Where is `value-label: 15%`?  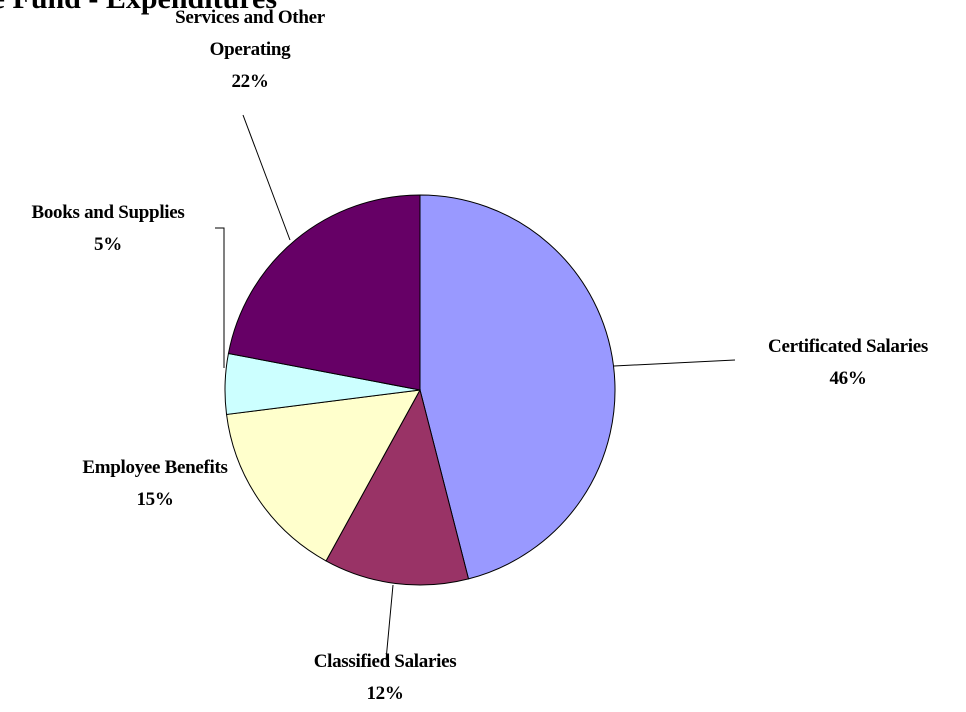
value-label: 15% is located at coordinates (155, 499).